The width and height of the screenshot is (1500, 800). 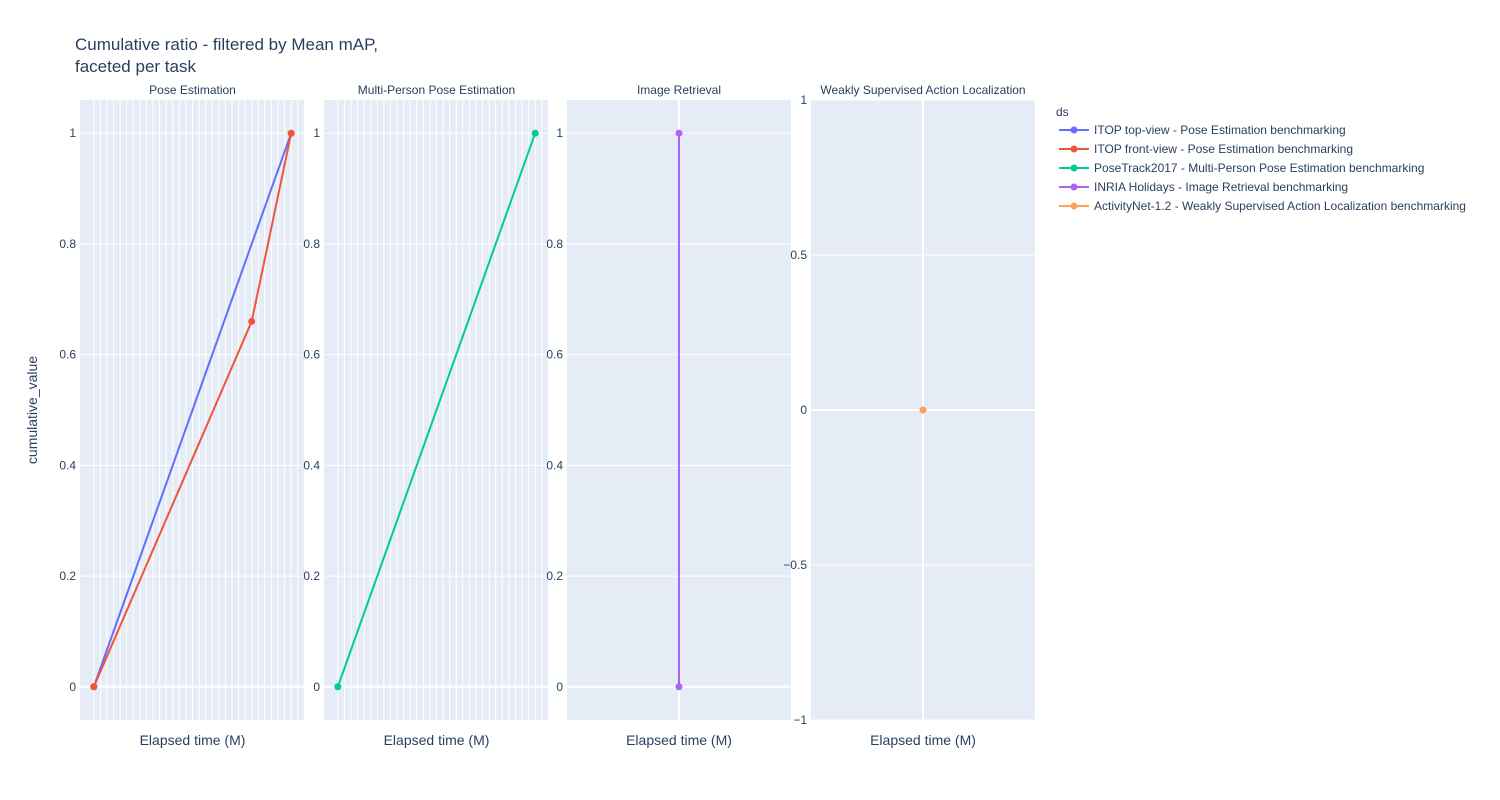 What do you see at coordinates (32, 410) in the screenshot?
I see `y-axis-label: cumulative_value` at bounding box center [32, 410].